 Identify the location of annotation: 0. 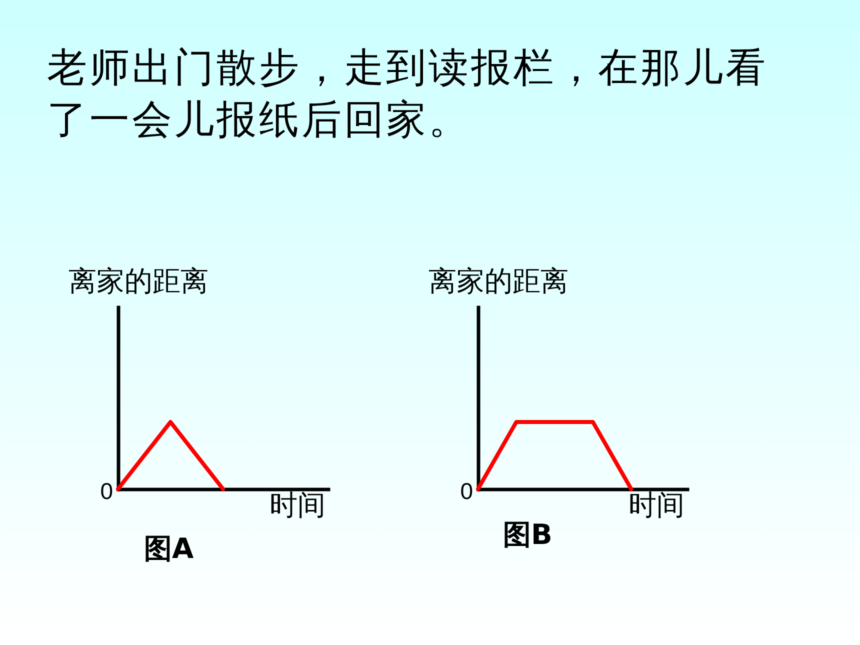
(107, 491).